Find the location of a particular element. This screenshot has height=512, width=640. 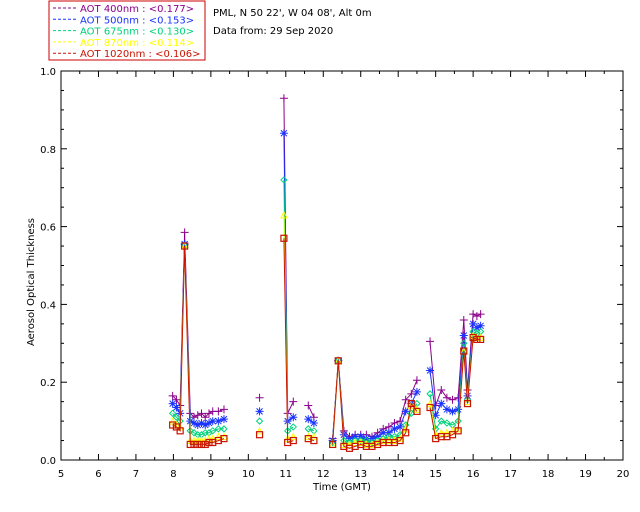

date-label: Data from: 29 Sep 2020 is located at coordinates (273, 31).